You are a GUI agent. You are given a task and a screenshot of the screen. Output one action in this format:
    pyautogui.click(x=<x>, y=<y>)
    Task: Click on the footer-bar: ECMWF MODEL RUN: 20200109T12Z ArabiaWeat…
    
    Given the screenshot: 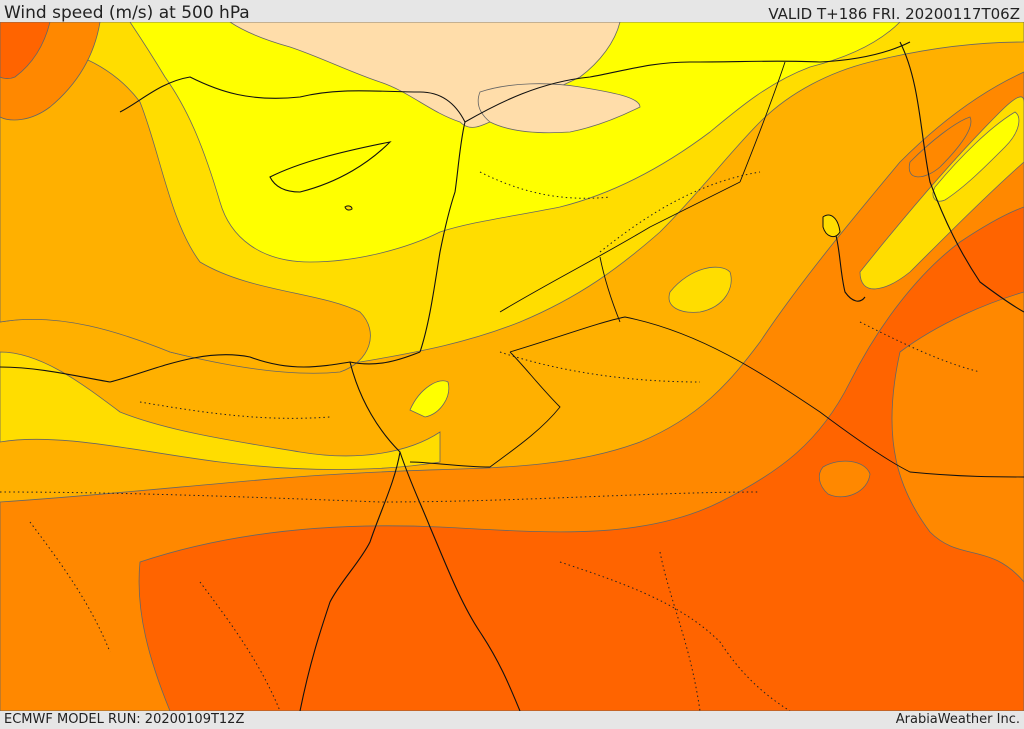 What is the action you would take?
    pyautogui.click(x=512, y=720)
    